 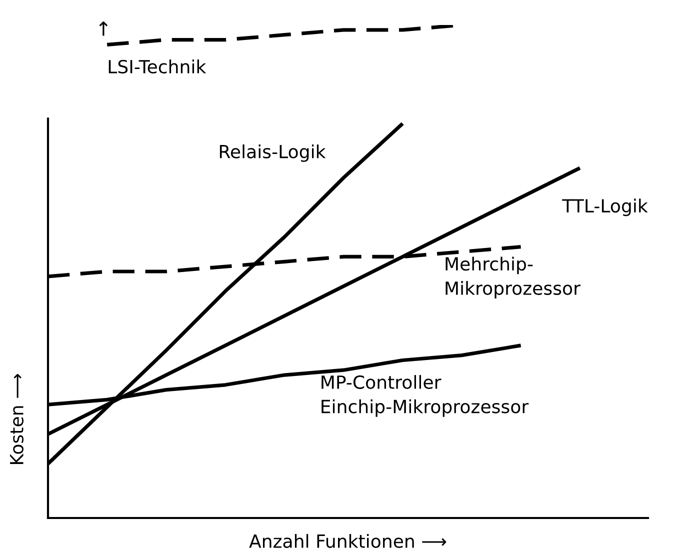 I want to click on annotation: ↑, so click(x=103, y=29).